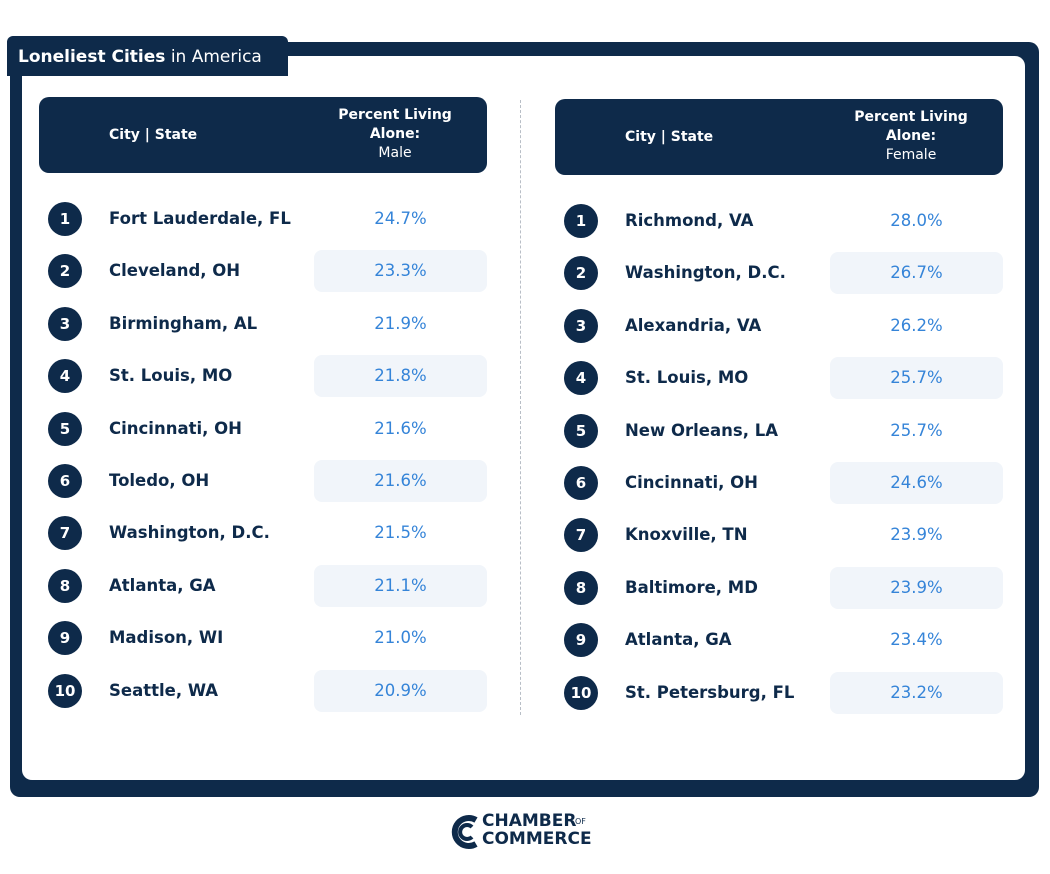 This screenshot has height=874, width=1050. What do you see at coordinates (916, 325) in the screenshot?
I see `percent-value: 26.2%` at bounding box center [916, 325].